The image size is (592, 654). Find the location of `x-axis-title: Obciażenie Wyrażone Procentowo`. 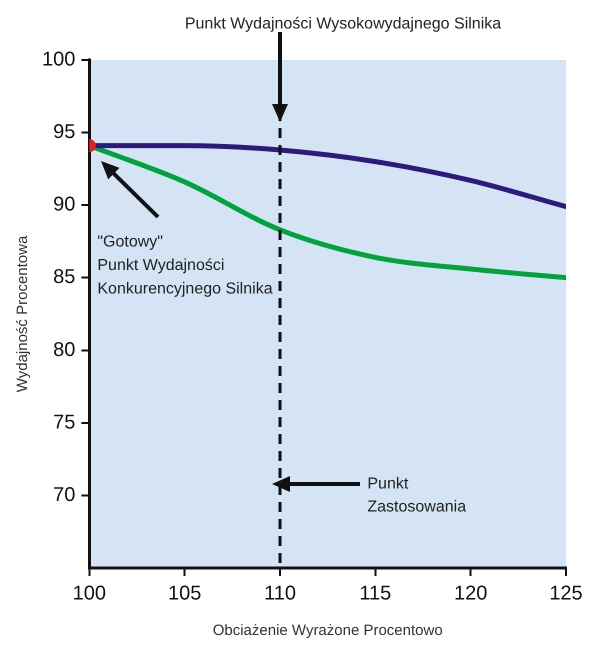

x-axis-title: Obciażenie Wyrażone Procentowo is located at coordinates (327, 631).